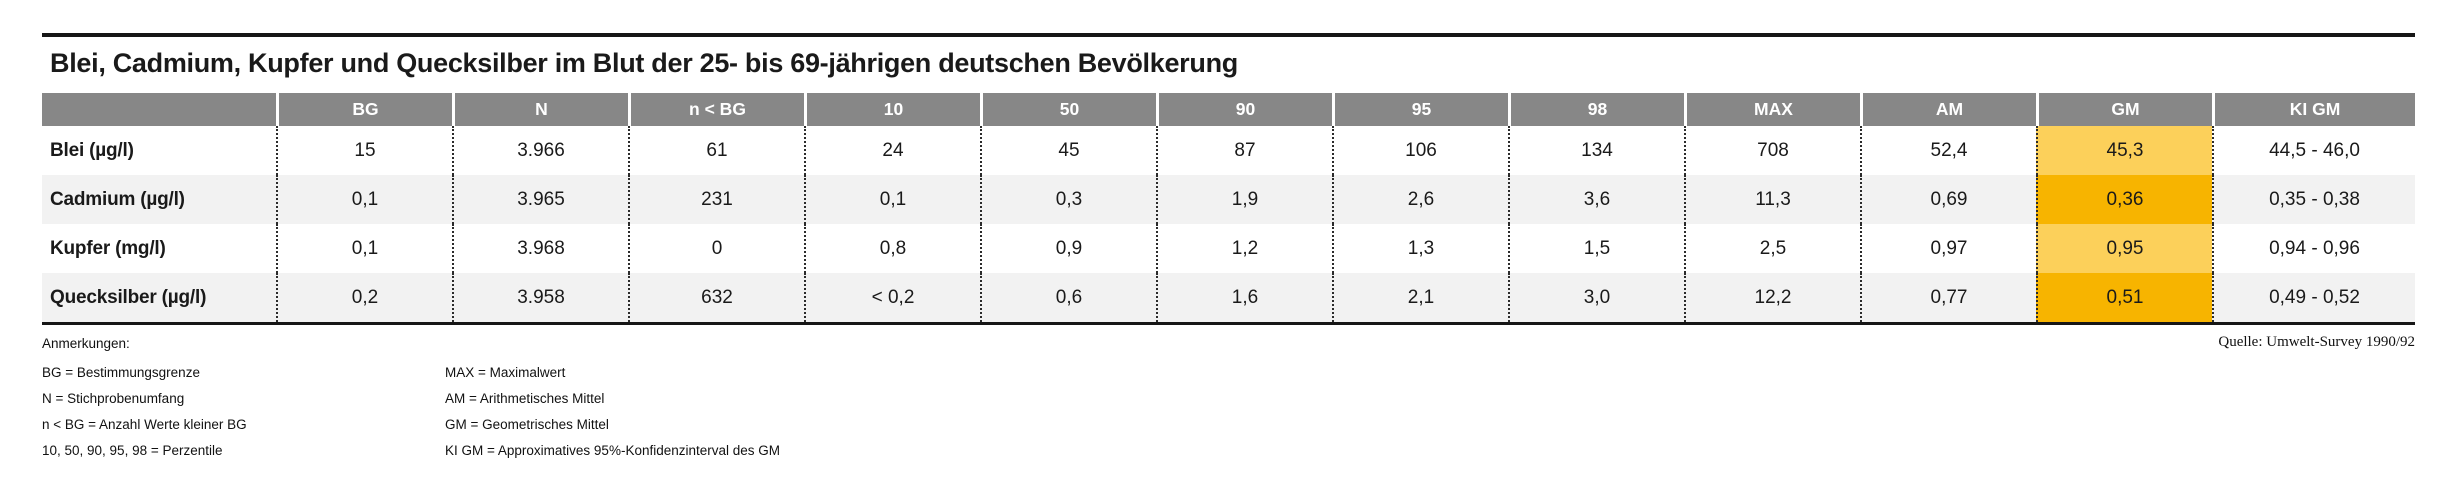  Describe the element at coordinates (1068, 109) in the screenshot. I see `column-header: 50` at that location.